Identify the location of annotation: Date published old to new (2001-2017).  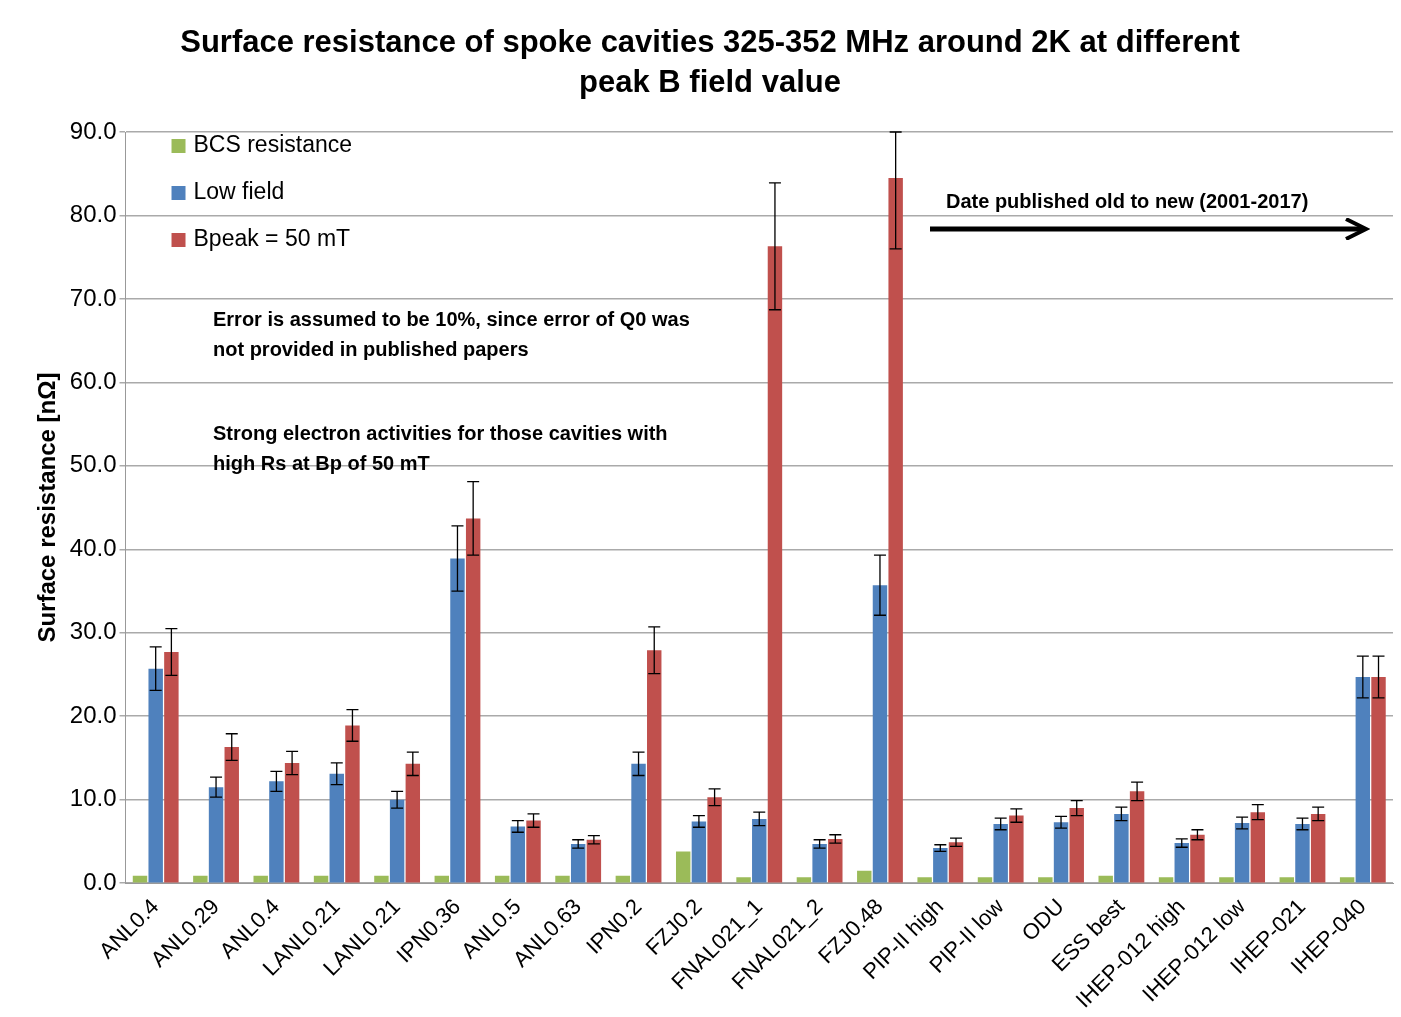
(1128, 201).